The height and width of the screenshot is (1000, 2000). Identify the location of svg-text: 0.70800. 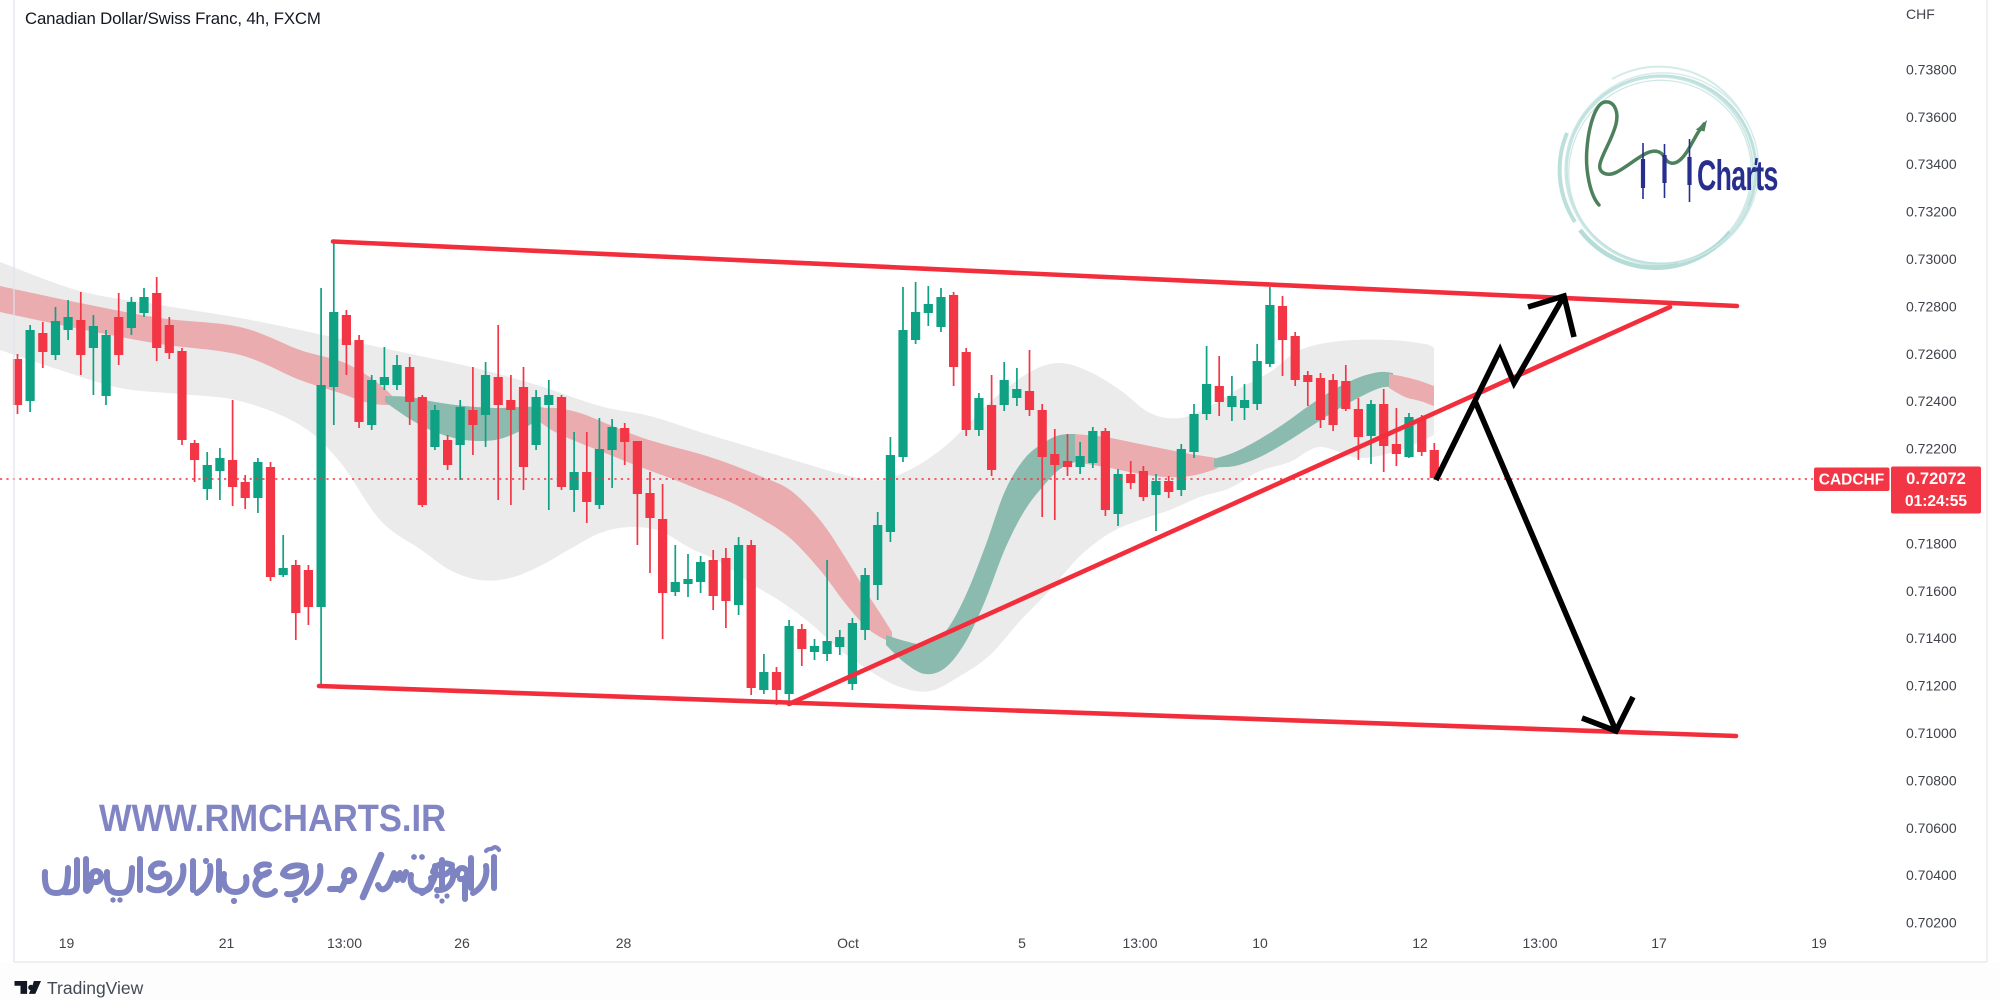
(1931, 780).